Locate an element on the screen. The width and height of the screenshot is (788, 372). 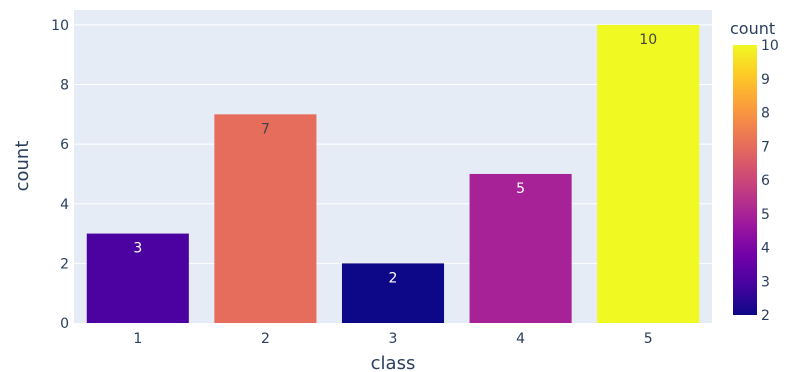
bar-value-label: 3 is located at coordinates (137, 249).